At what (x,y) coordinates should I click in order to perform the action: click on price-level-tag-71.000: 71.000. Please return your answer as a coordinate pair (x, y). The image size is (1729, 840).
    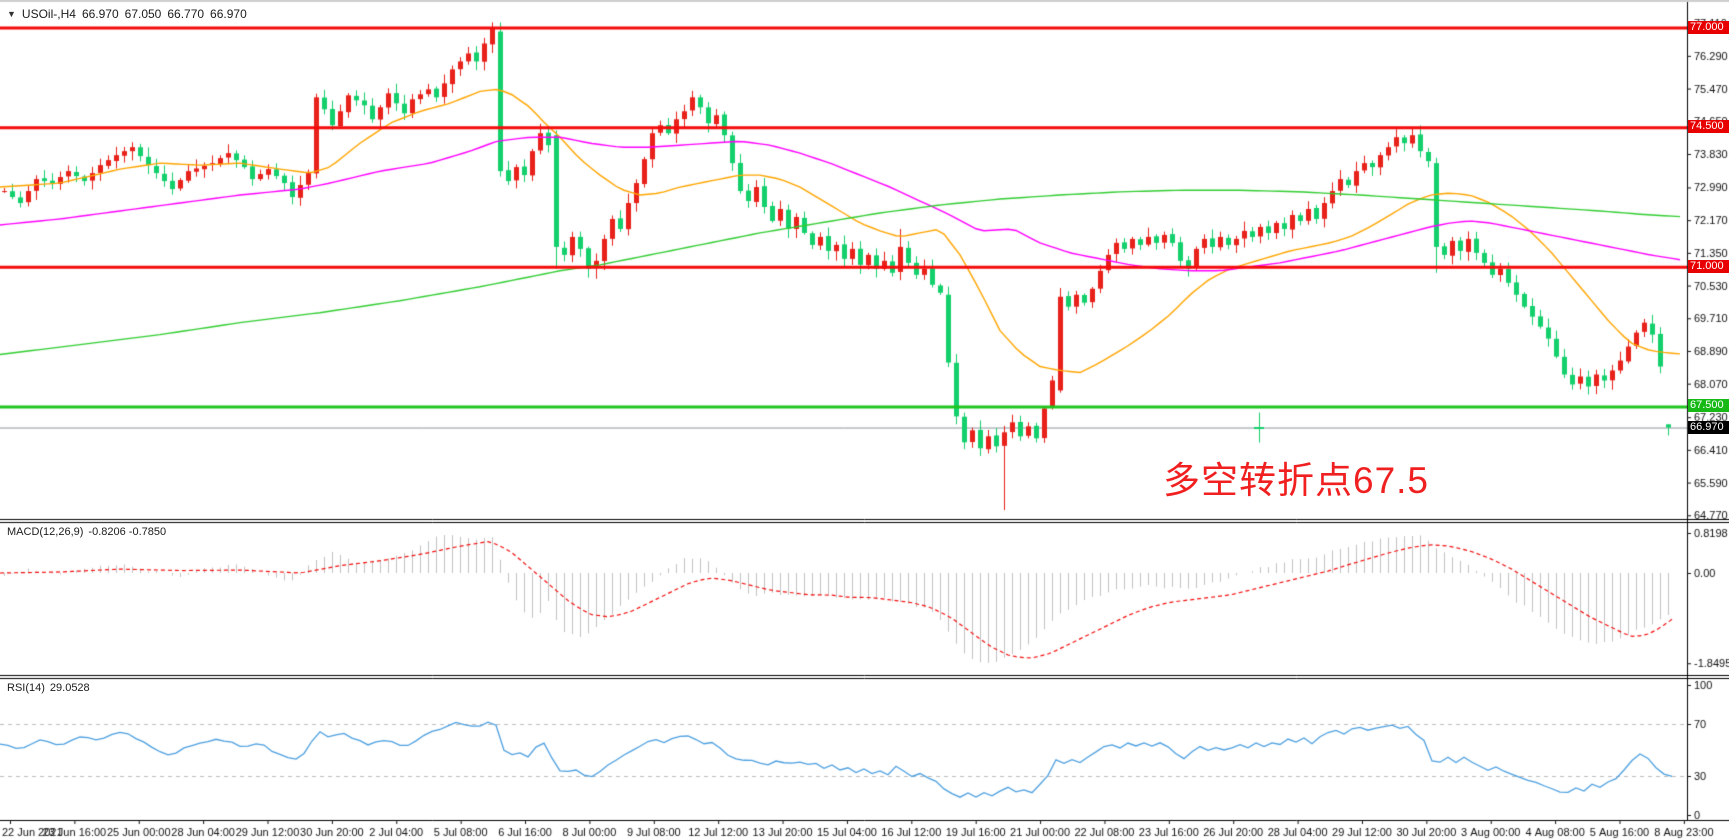
    Looking at the image, I should click on (1708, 266).